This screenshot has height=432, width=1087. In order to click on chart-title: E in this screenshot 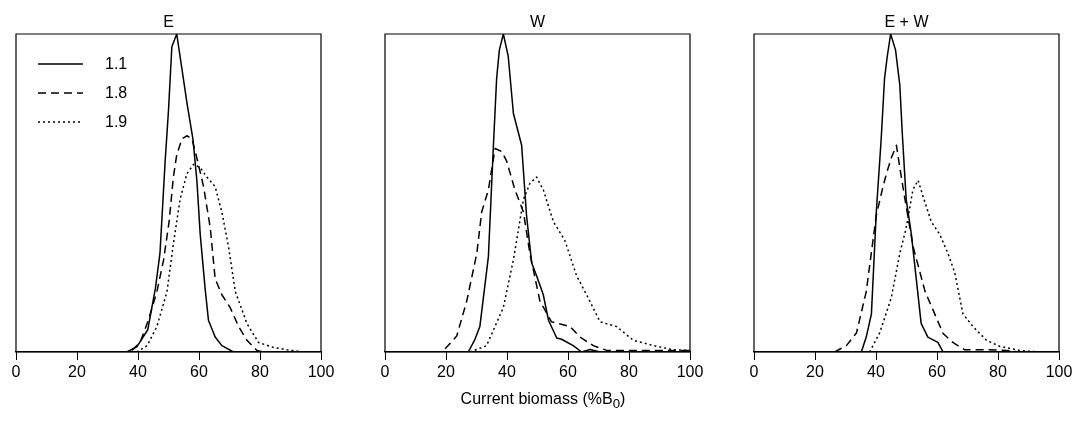, I will do `click(168, 22)`.